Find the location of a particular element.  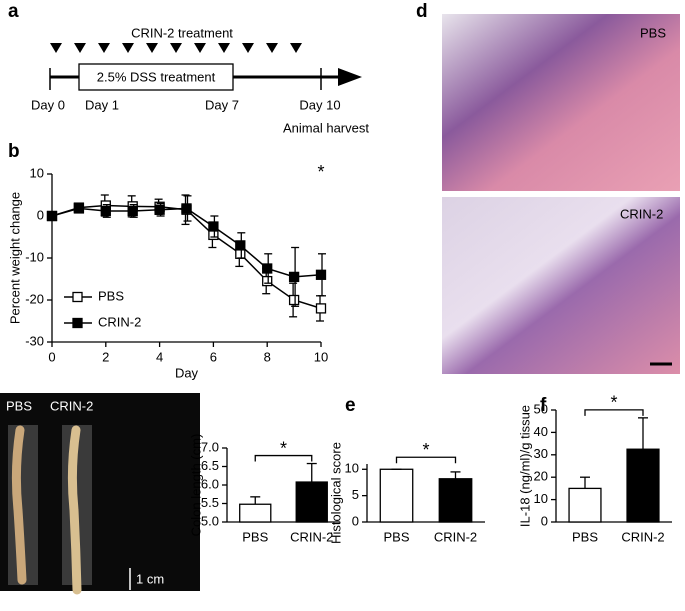

y-tick-label: -10 is located at coordinates (34, 256).